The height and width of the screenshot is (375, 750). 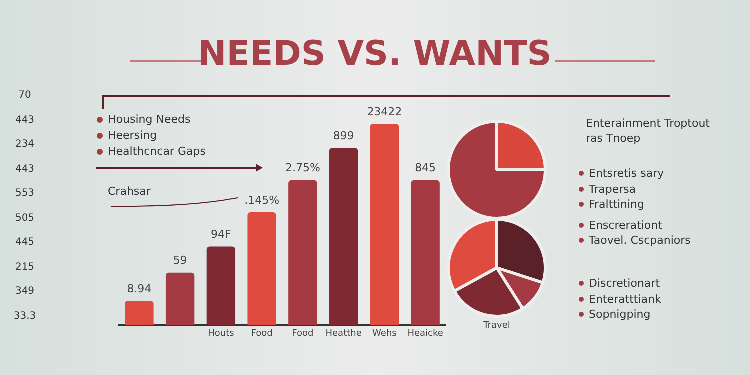 What do you see at coordinates (497, 326) in the screenshot?
I see `text: Travel` at bounding box center [497, 326].